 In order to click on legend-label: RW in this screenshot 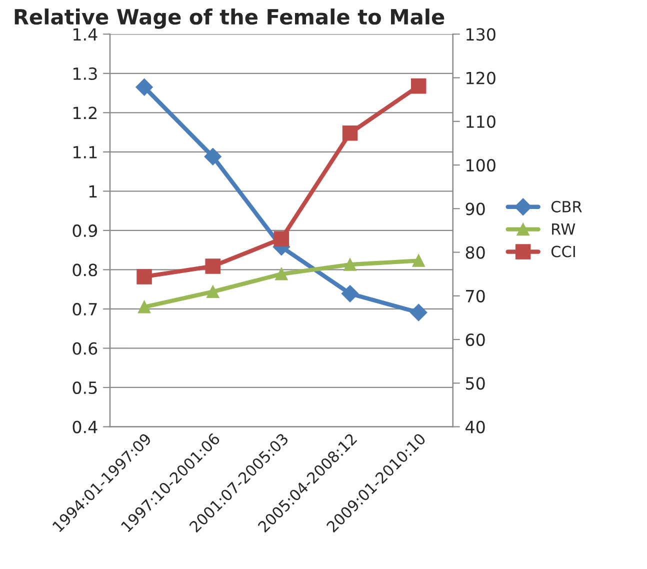, I will do `click(564, 229)`.